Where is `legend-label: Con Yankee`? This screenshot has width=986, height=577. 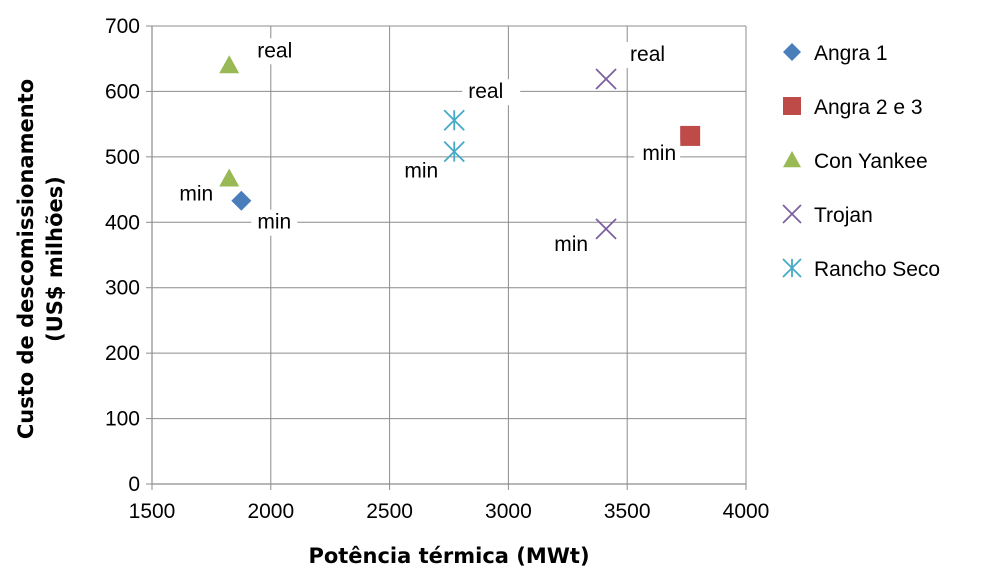
legend-label: Con Yankee is located at coordinates (871, 161).